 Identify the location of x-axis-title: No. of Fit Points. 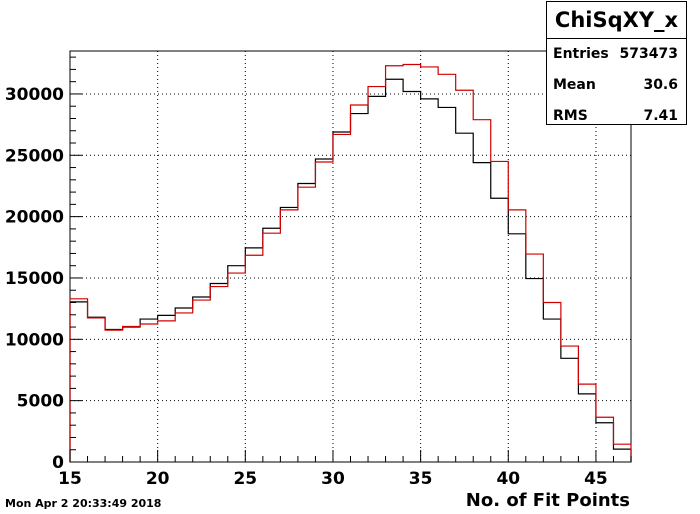
(547, 500).